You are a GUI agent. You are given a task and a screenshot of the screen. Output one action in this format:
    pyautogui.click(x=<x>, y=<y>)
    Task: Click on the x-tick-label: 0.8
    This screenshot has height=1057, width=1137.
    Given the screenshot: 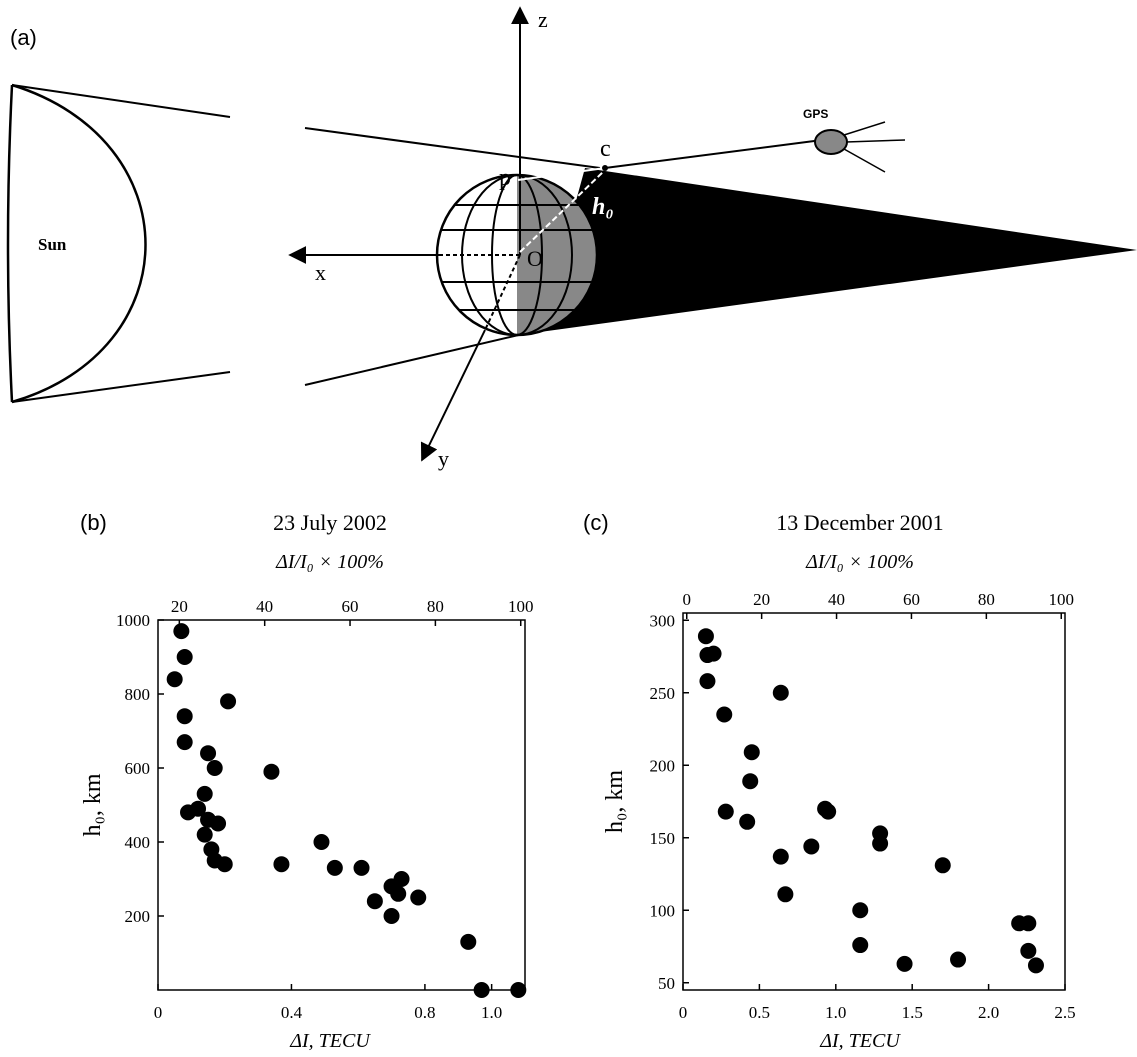 What is the action you would take?
    pyautogui.click(x=424, y=1012)
    